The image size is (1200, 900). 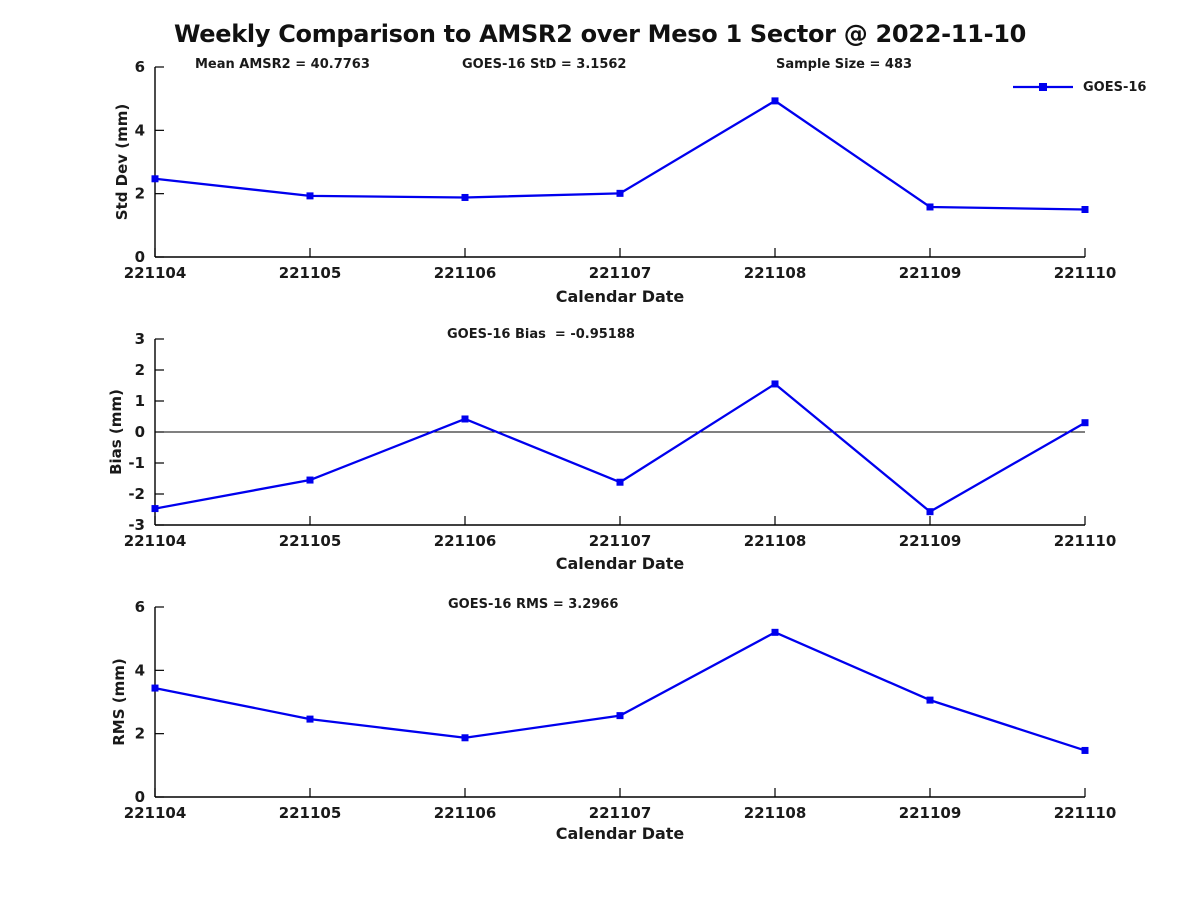 I want to click on annotation-sample-size: Sample Size = 483, so click(x=844, y=64).